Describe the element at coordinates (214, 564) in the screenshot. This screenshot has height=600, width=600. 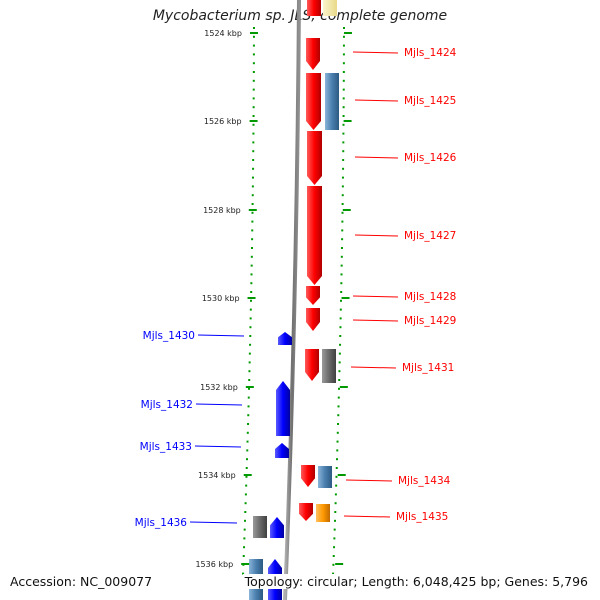
I see `axis-tick-label: 1536 kbp` at that location.